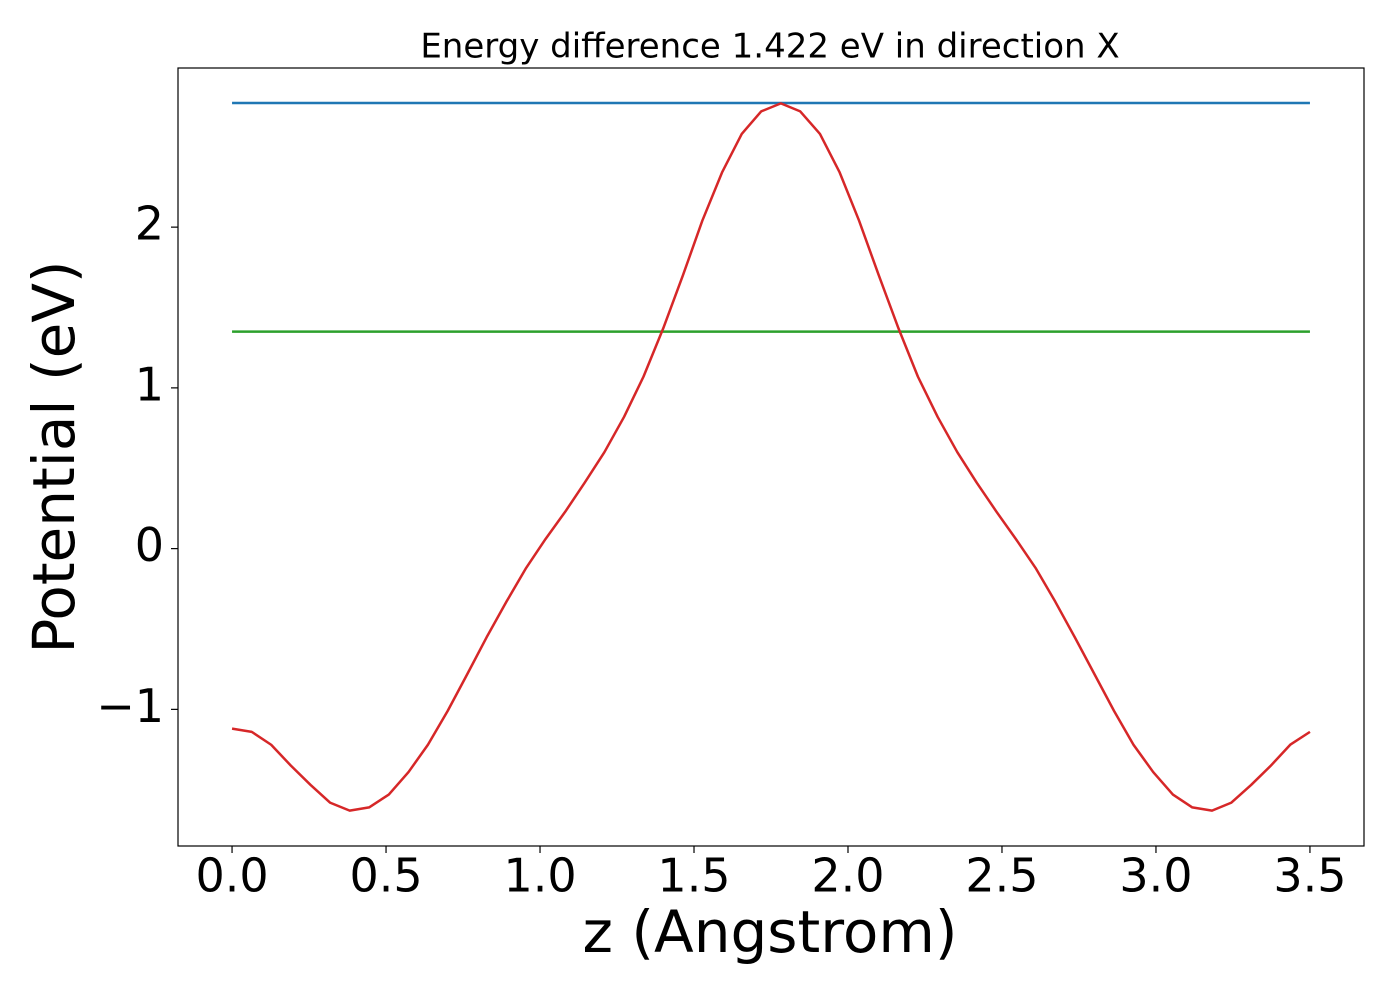 This screenshot has height=1000, width=1400. I want to click on x-tick-label: 1.0, so click(539, 876).